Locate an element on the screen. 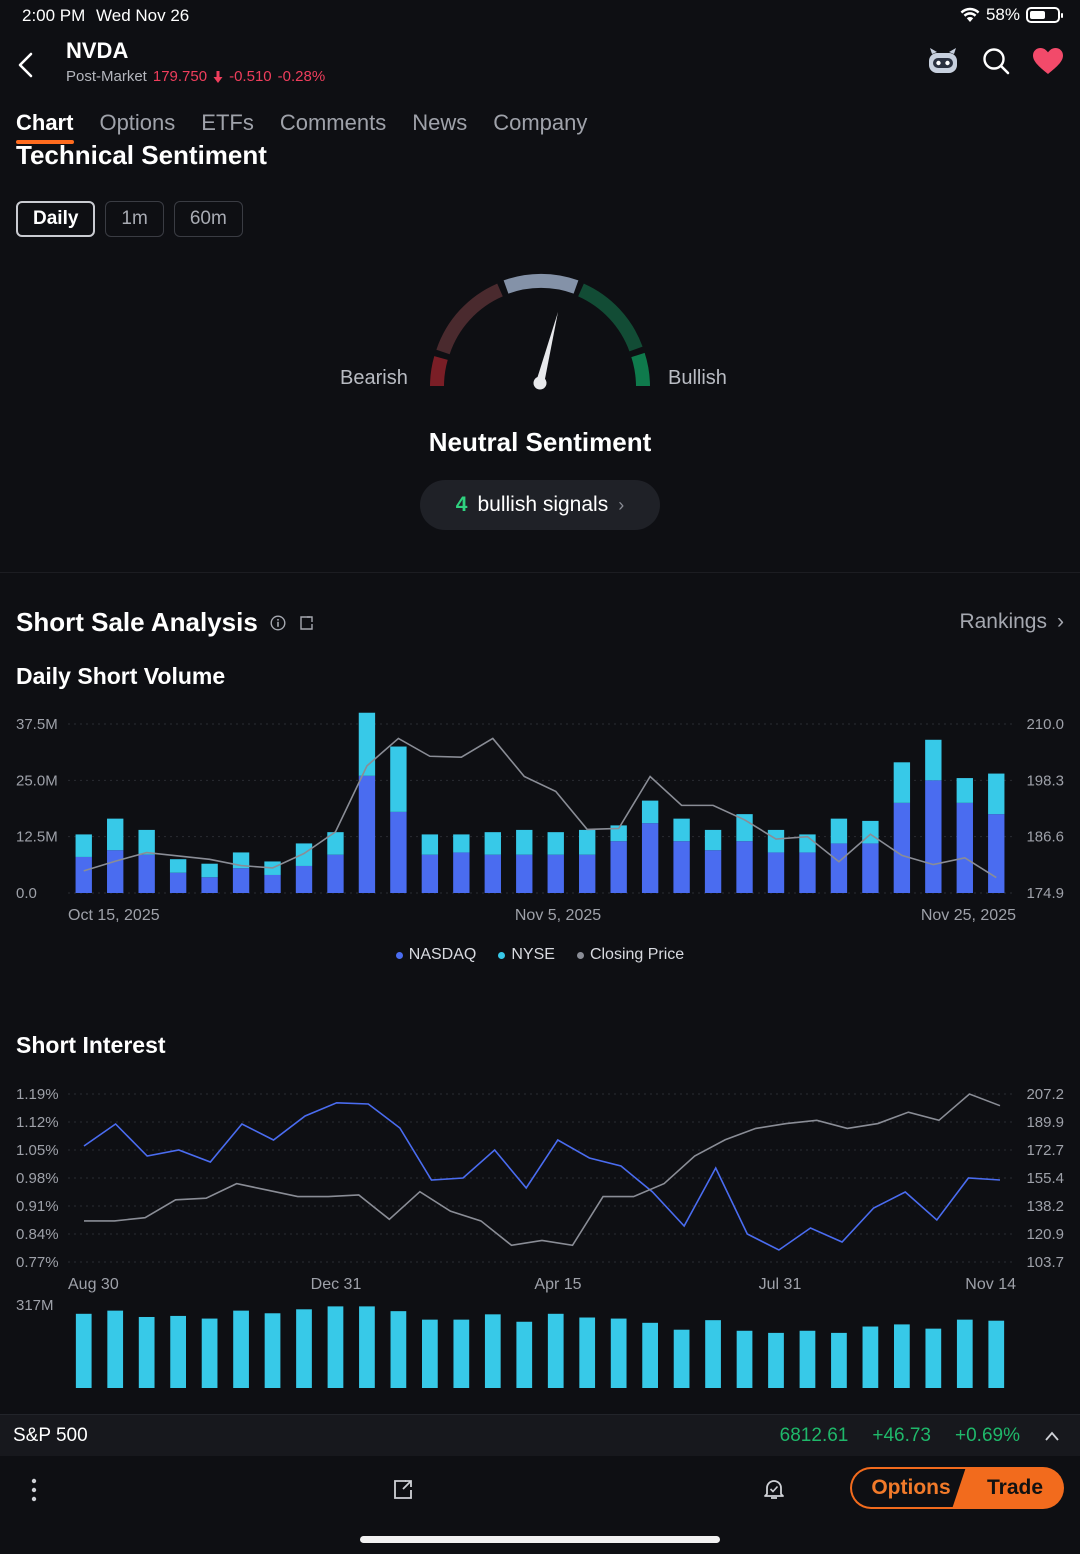 The height and width of the screenshot is (1554, 1080). chart-legend: NASDAQ NYSE Closing Price is located at coordinates (540, 955).